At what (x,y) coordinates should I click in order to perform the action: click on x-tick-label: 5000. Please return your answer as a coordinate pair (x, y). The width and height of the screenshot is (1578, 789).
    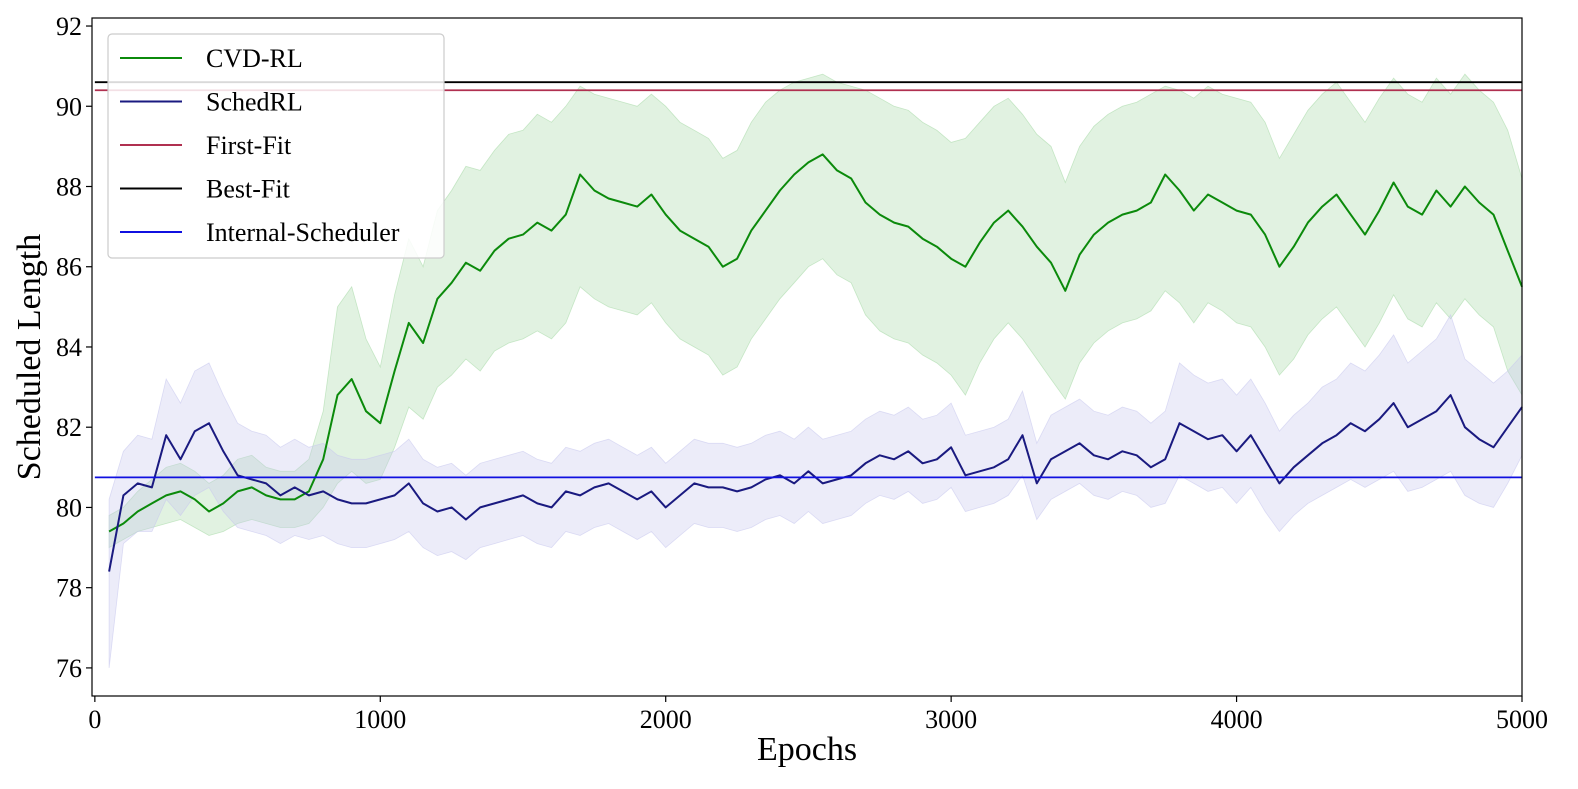
    Looking at the image, I should click on (1522, 719).